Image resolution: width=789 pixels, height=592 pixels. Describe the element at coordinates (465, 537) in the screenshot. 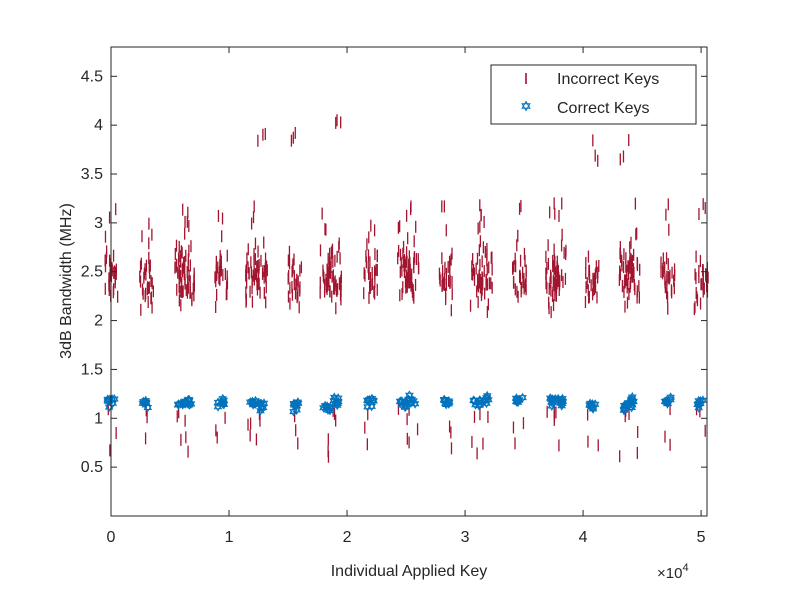

I see `x-tick-label: 3` at that location.